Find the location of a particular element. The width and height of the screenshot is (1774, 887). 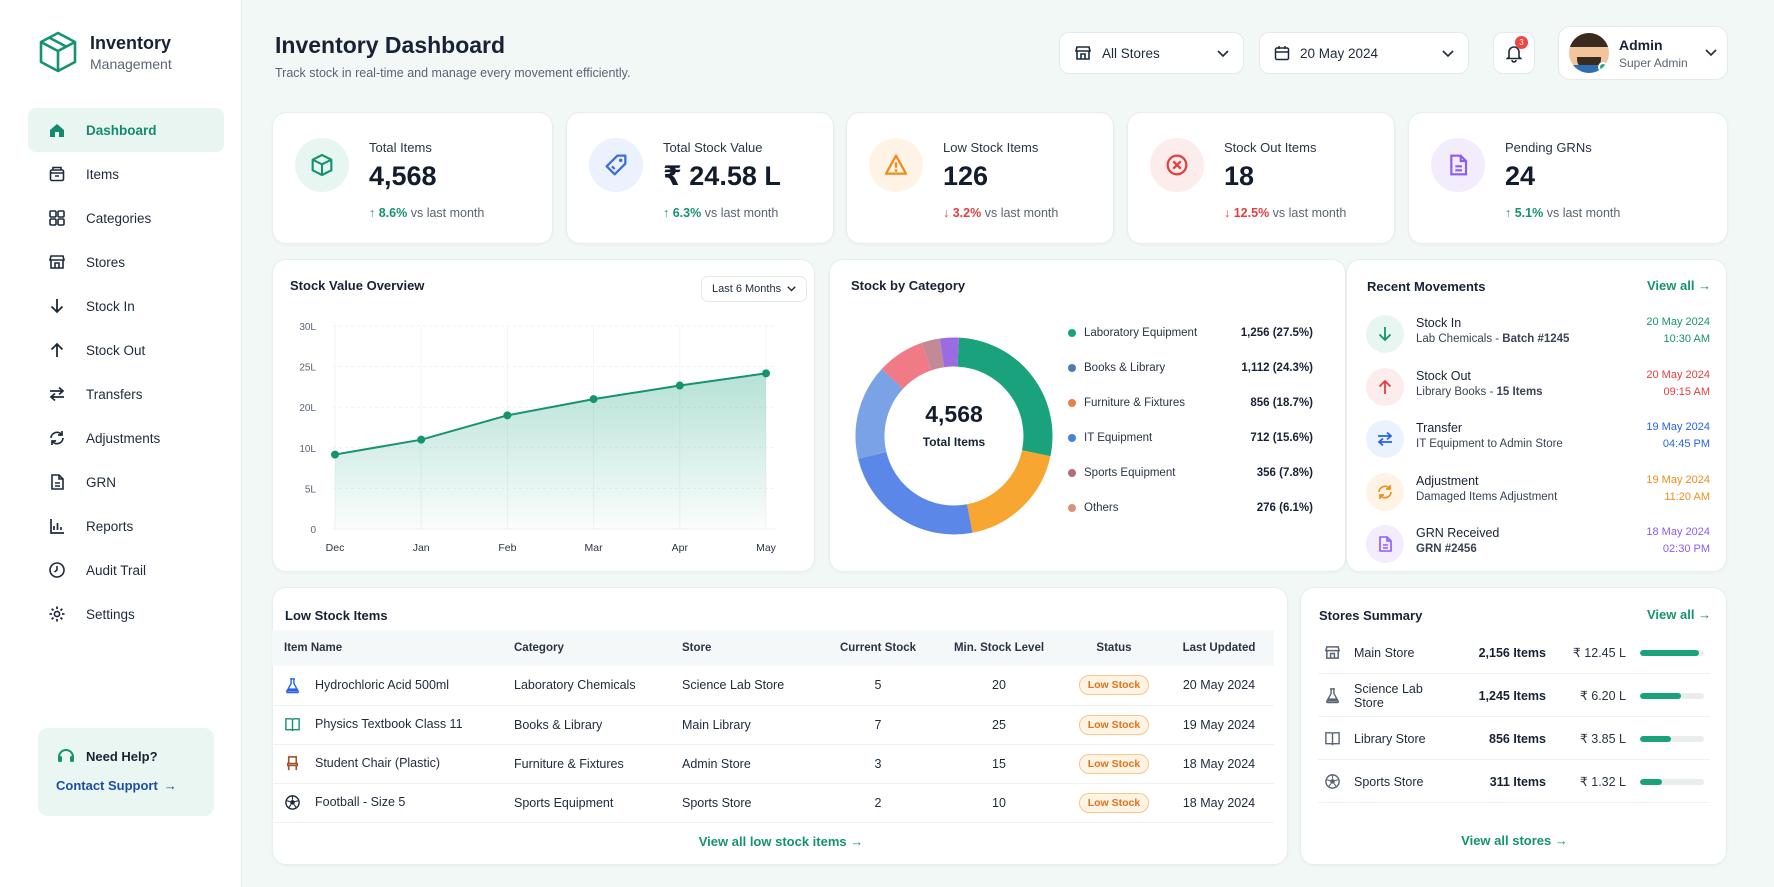

sidebar-item-transfers: Transfers is located at coordinates (126, 394).